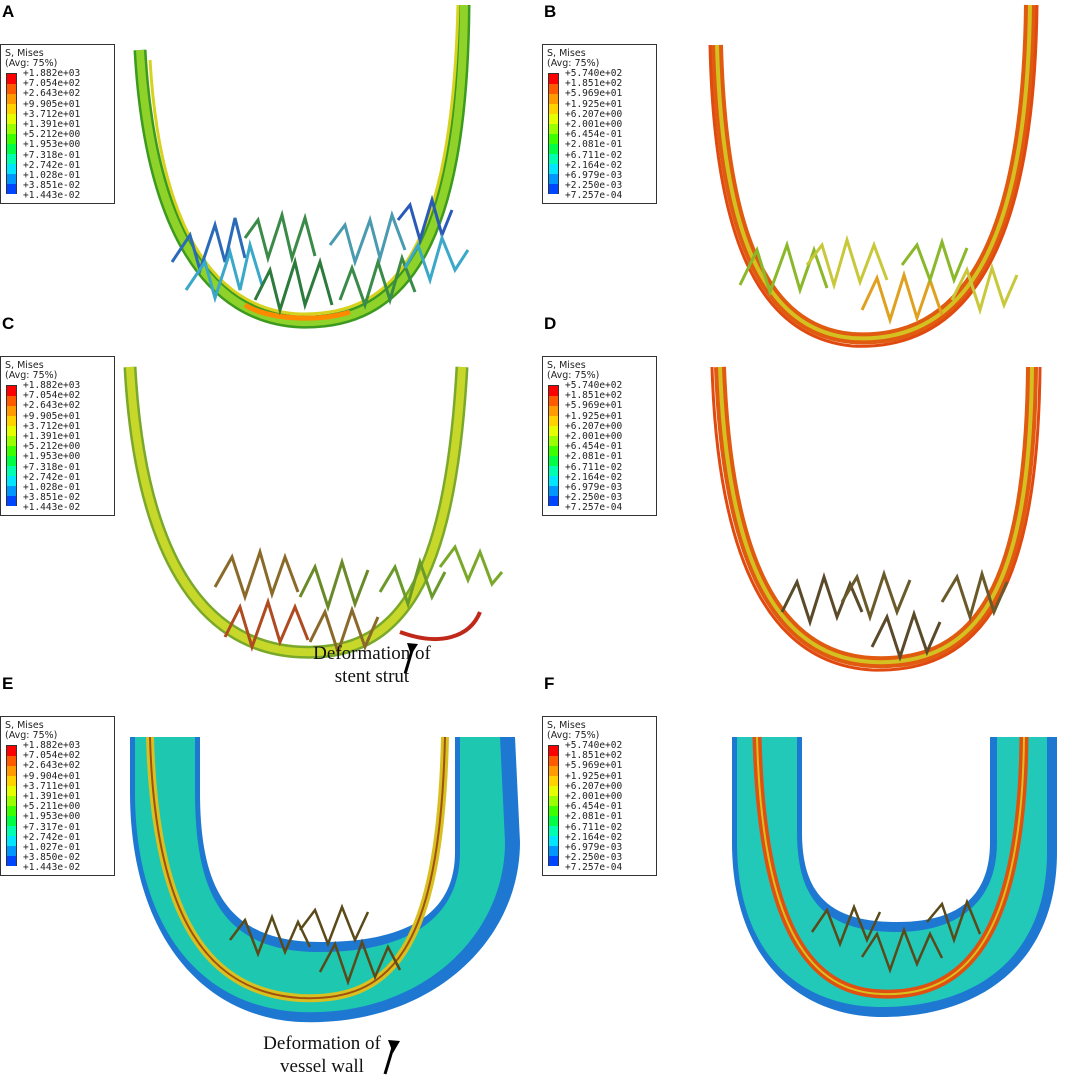  I want to click on legend-value: +5.740e+02, so click(594, 745).